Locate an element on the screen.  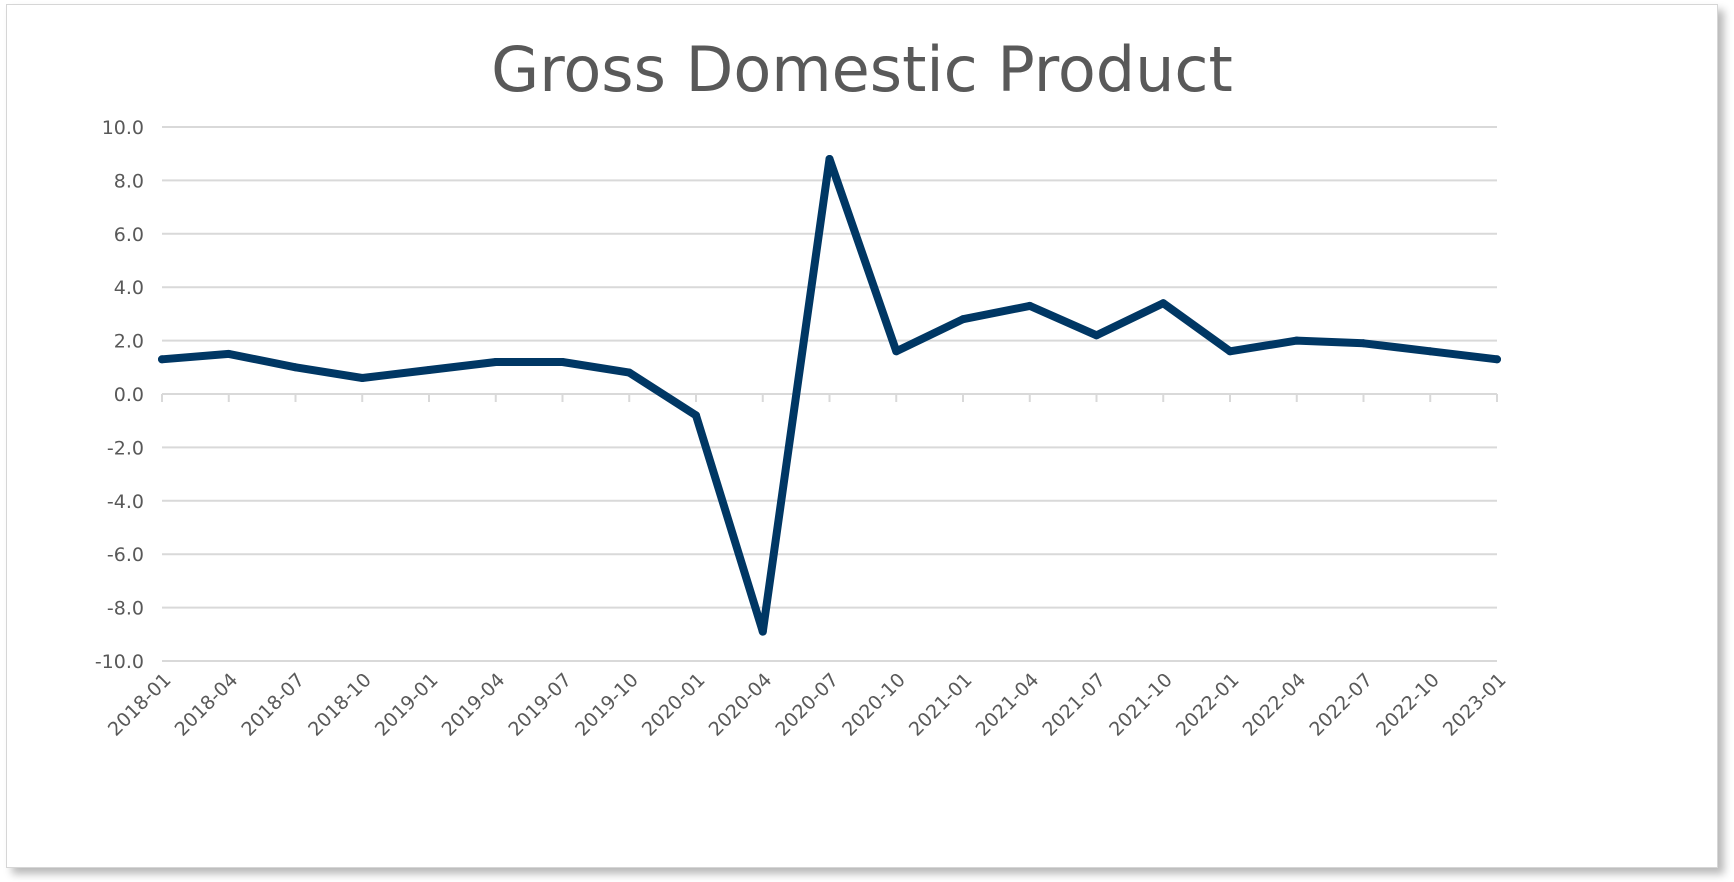
chart-title: Gross Domestic Product is located at coordinates (862, 69).